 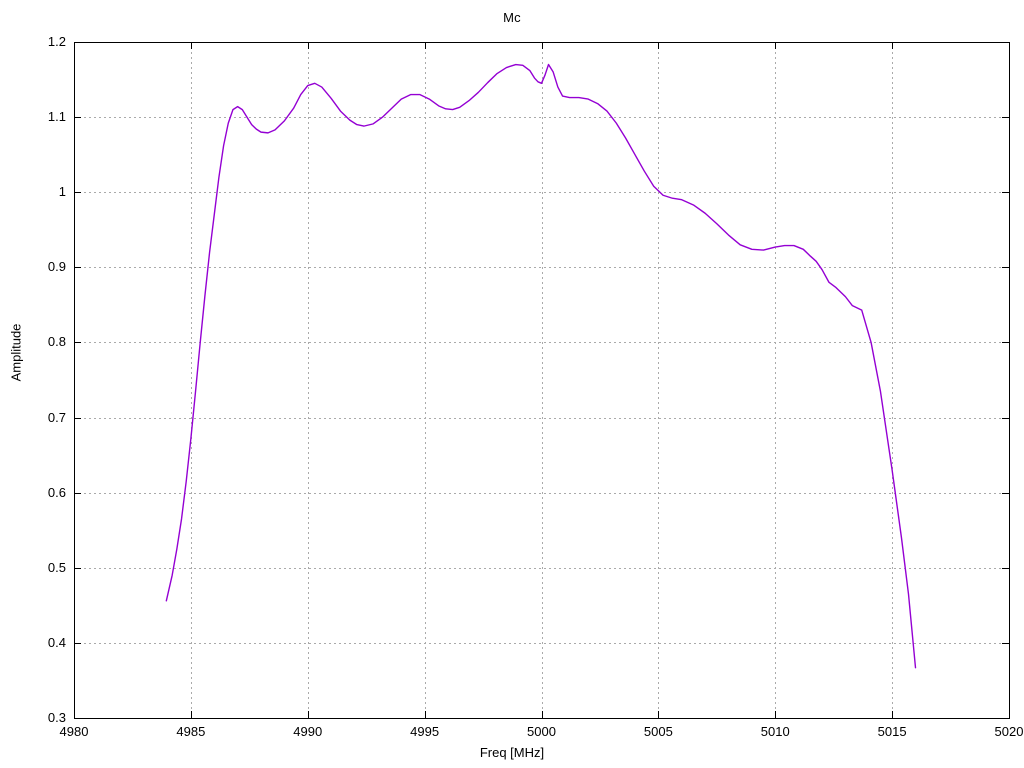 I want to click on x-tick-label: 5005, so click(x=658, y=731).